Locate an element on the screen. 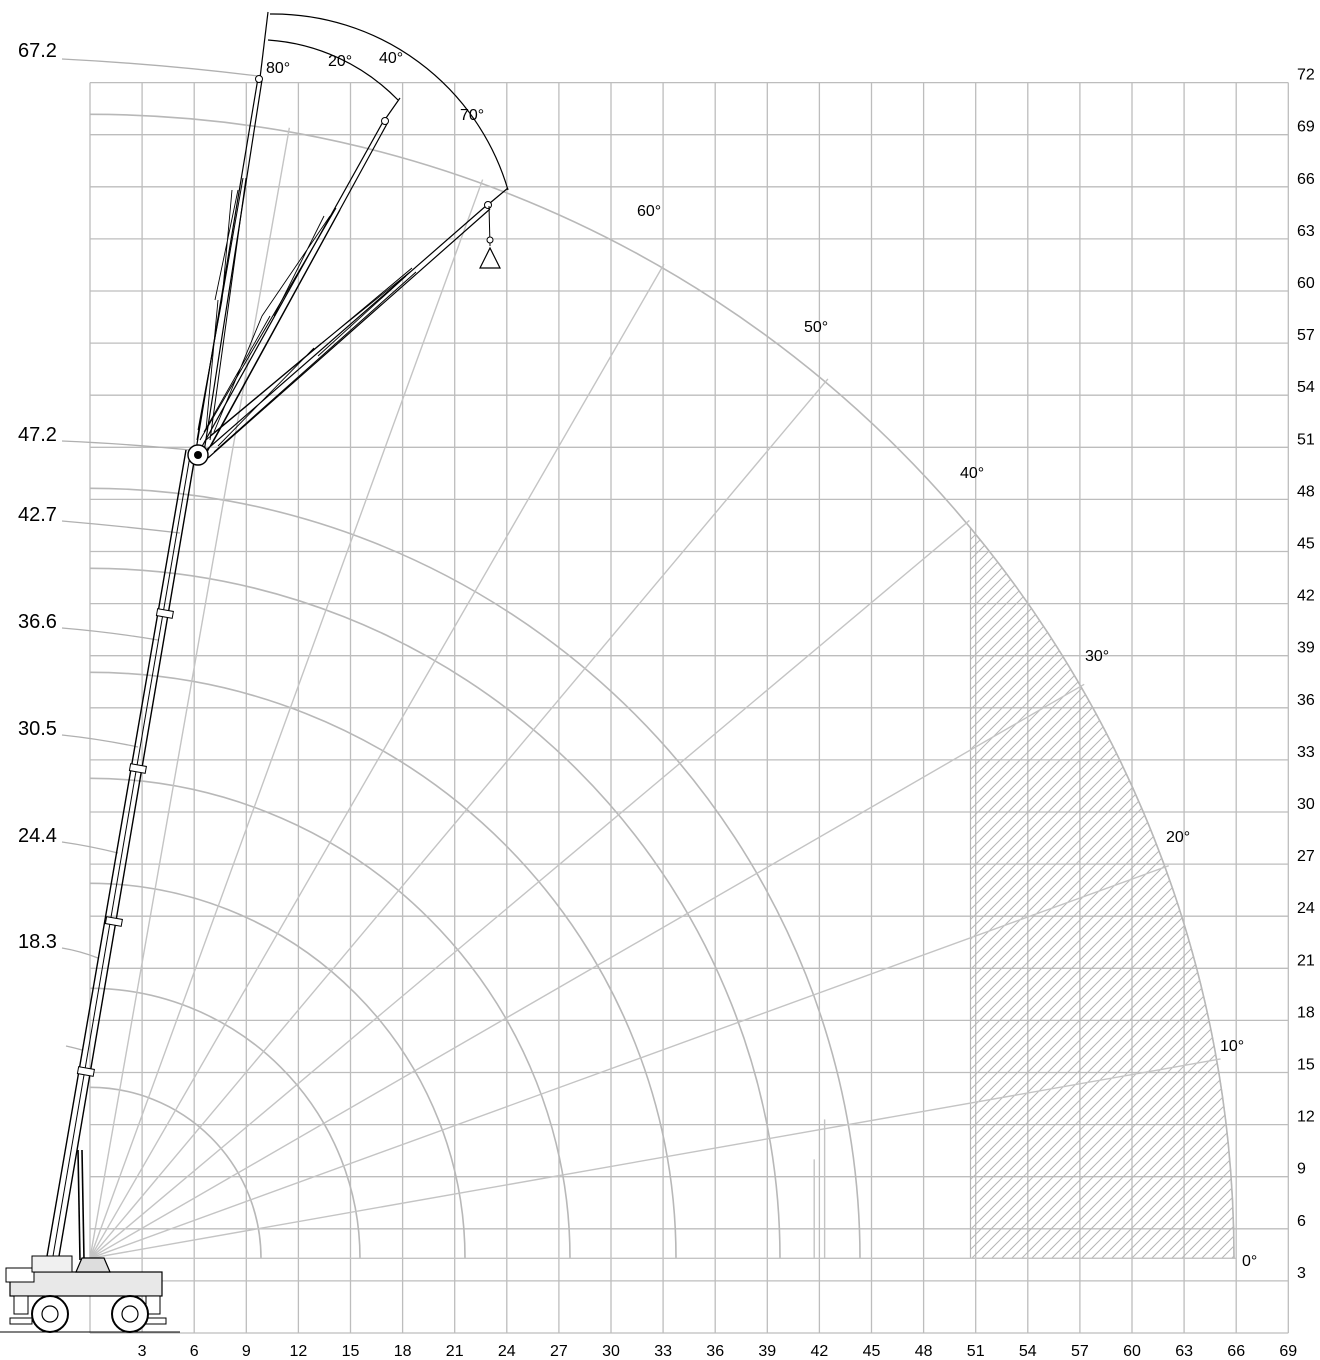 This screenshot has width=1320, height=1360. boom-length-label: 30.5 is located at coordinates (37, 729).